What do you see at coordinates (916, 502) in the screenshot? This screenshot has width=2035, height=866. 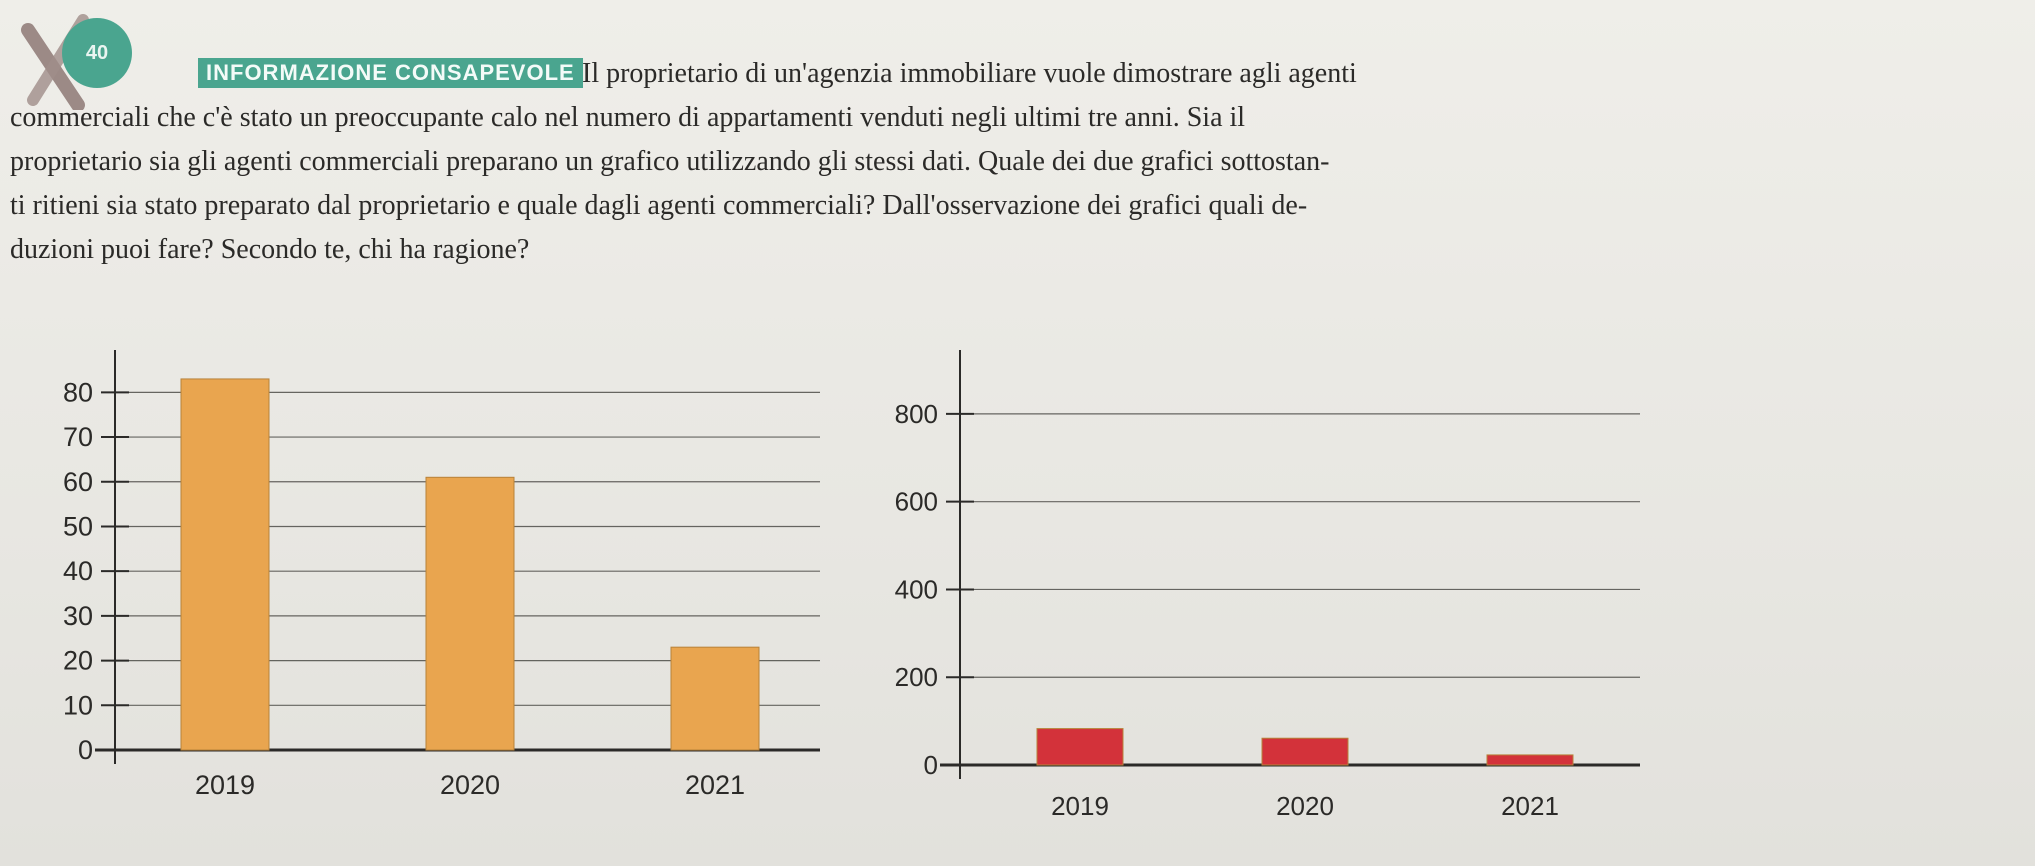 I see `y-tick-label-600: 600` at bounding box center [916, 502].